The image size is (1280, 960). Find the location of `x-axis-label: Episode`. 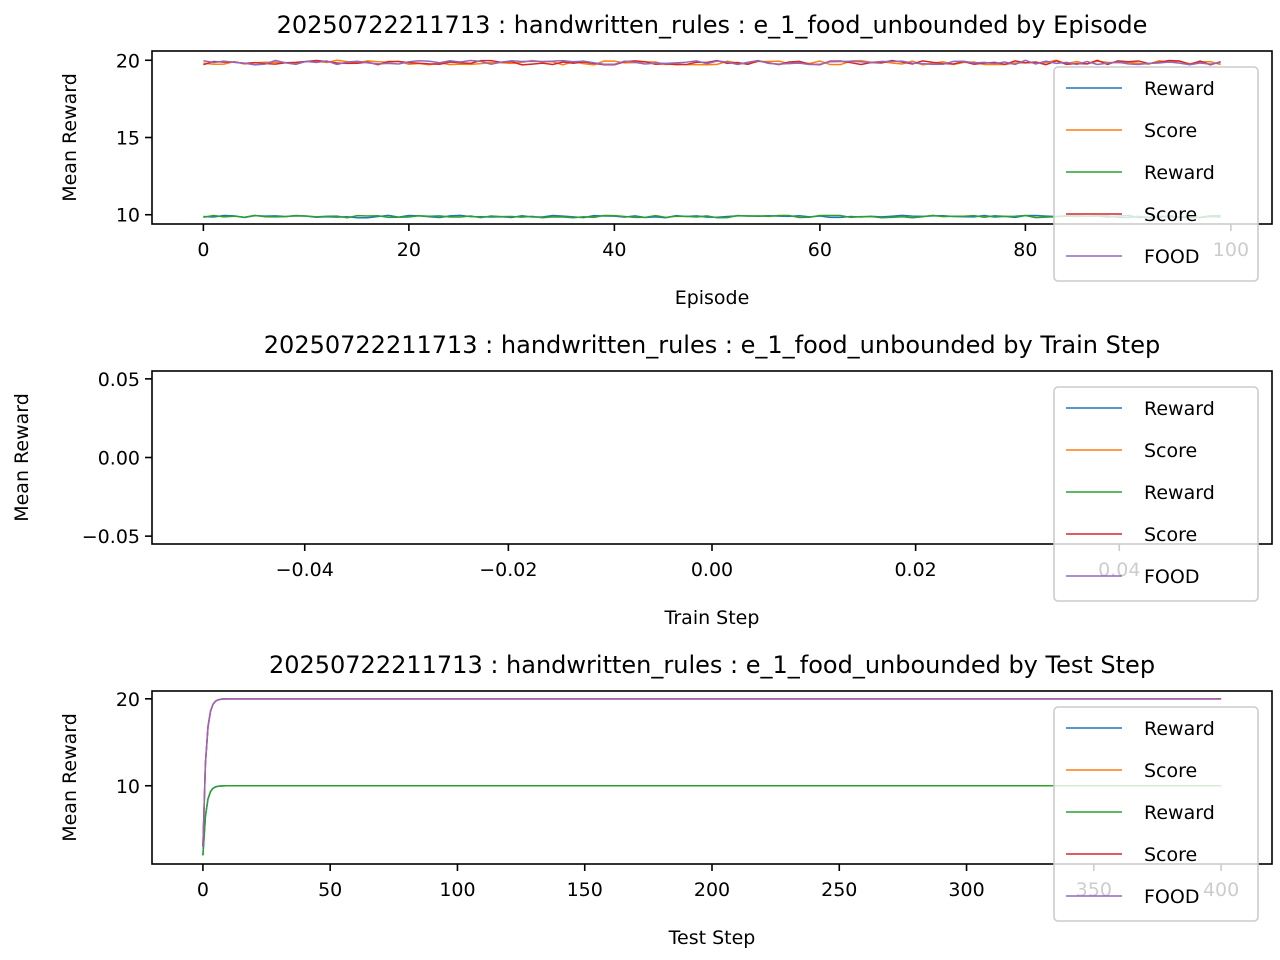

x-axis-label: Episode is located at coordinates (712, 298).